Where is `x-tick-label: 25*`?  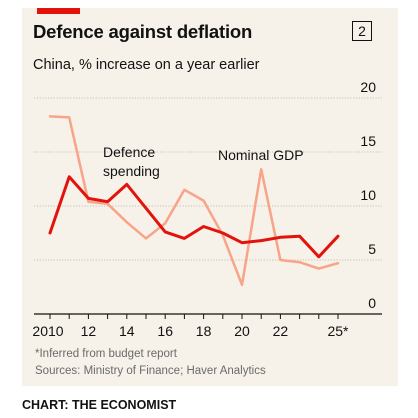
x-tick-label: 25* is located at coordinates (338, 331).